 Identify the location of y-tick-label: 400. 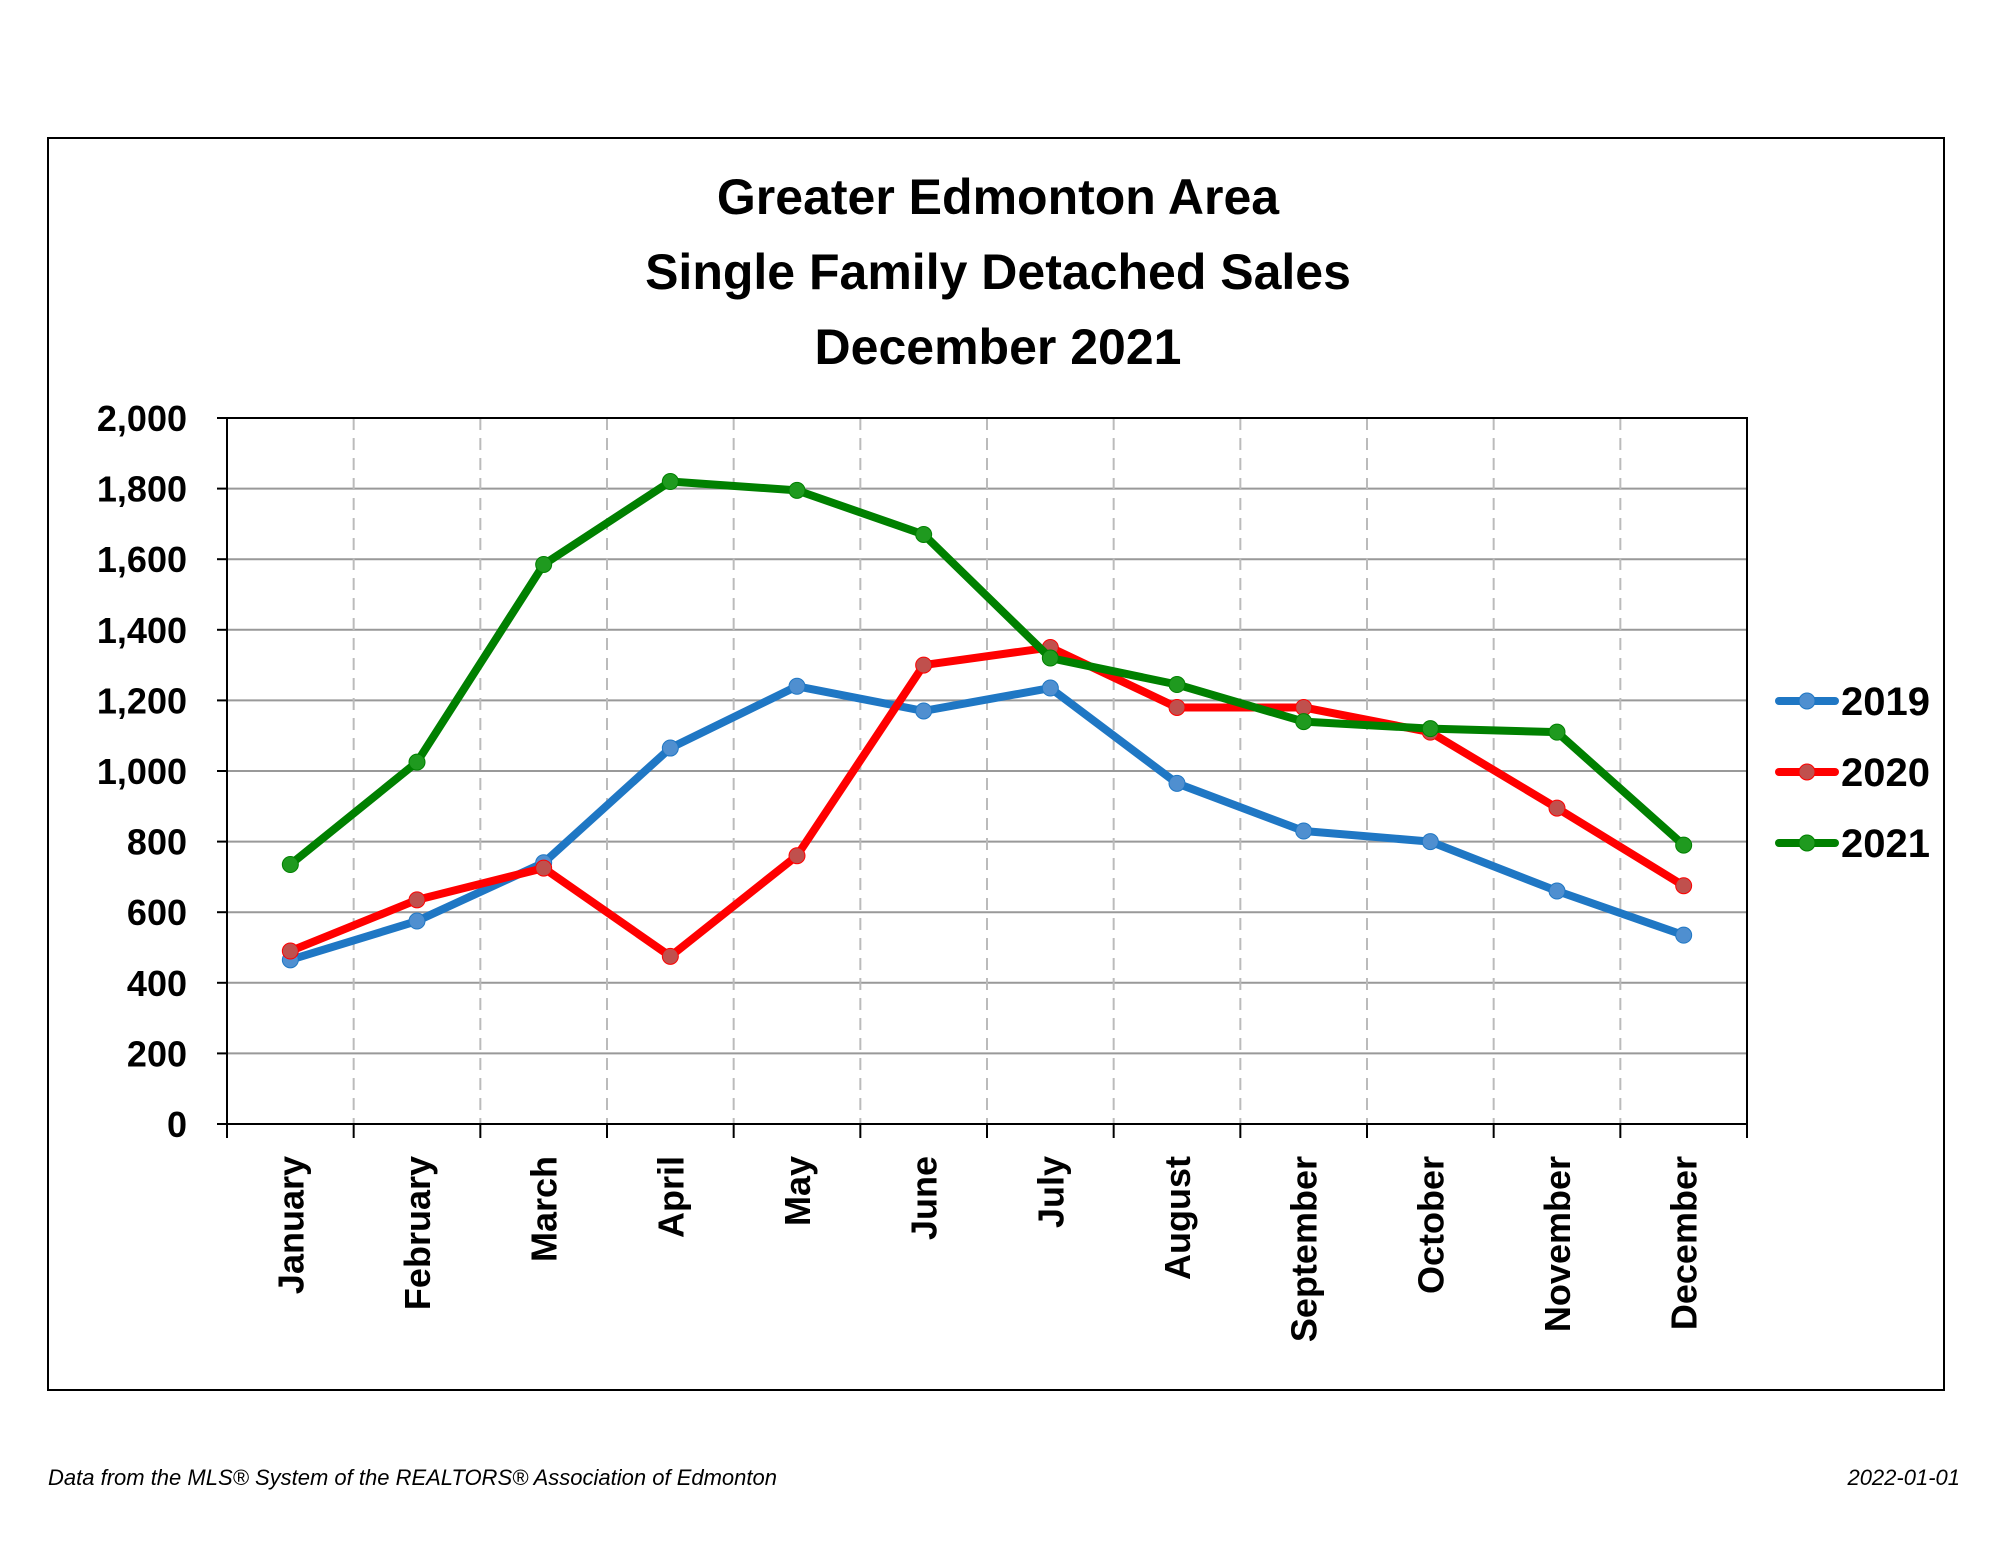
(157, 983).